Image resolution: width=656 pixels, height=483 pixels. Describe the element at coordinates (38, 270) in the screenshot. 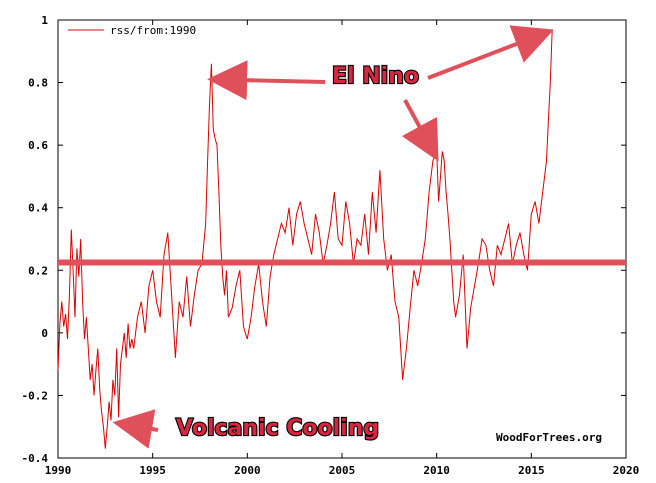

I see `y-tick-label: 0.2` at that location.